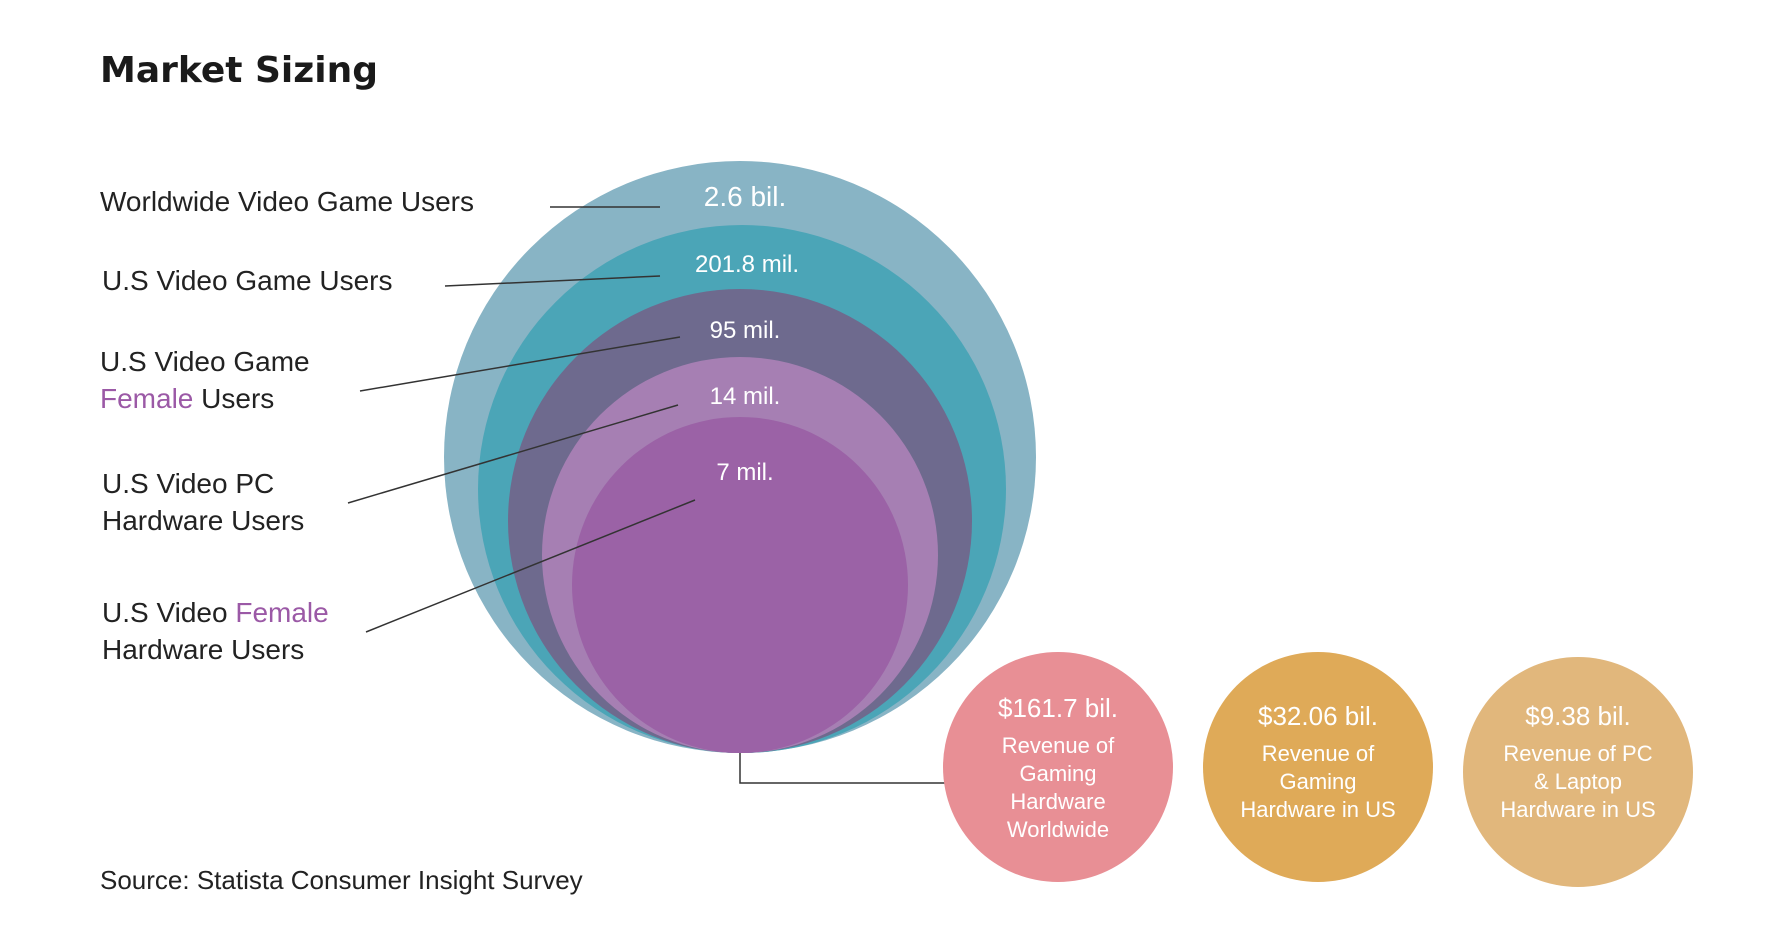 The height and width of the screenshot is (941, 1792). I want to click on revenue-desc-3: & Laptop, so click(1578, 781).